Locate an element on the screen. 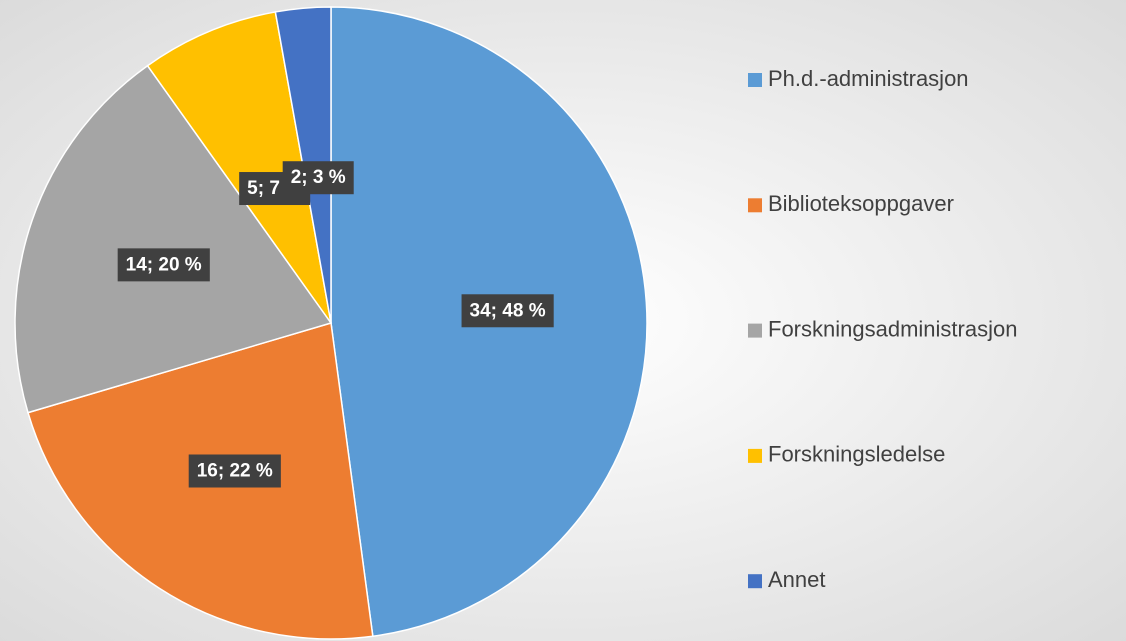  data-label-text: 14; 20 % is located at coordinates (164, 264).